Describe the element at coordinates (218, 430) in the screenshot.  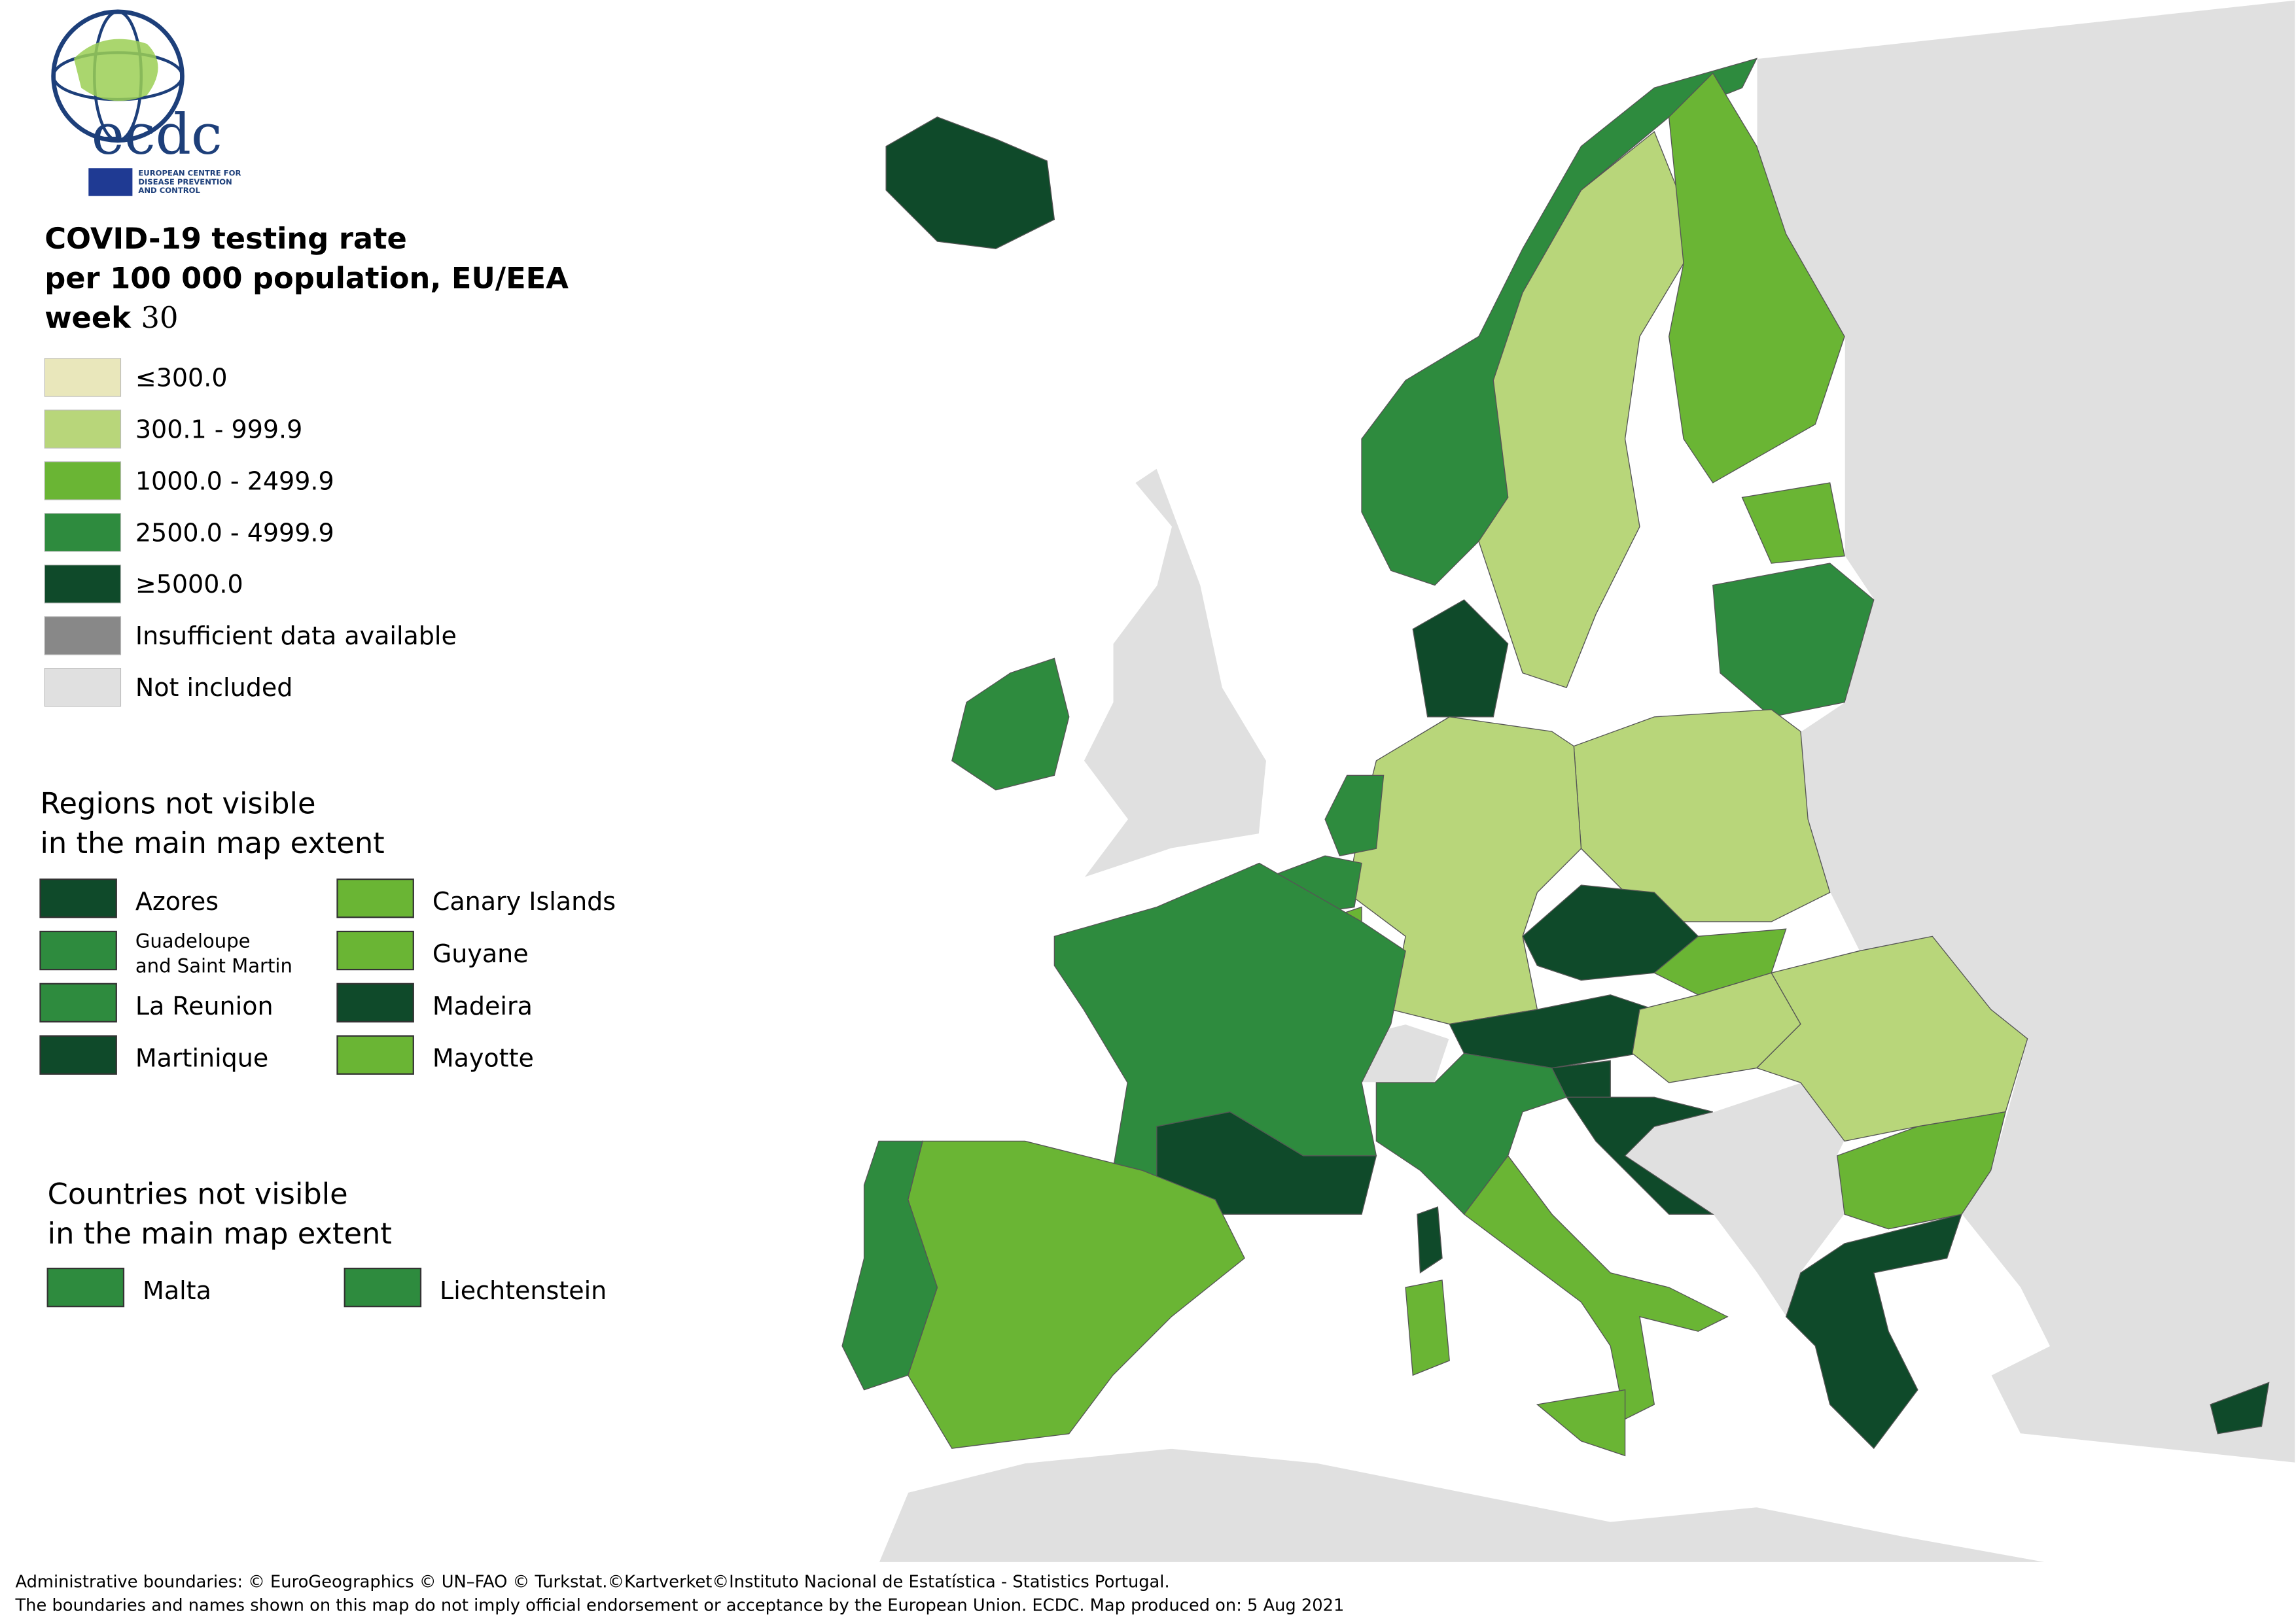
I see `legend-label: 300.1 - 999.9` at that location.